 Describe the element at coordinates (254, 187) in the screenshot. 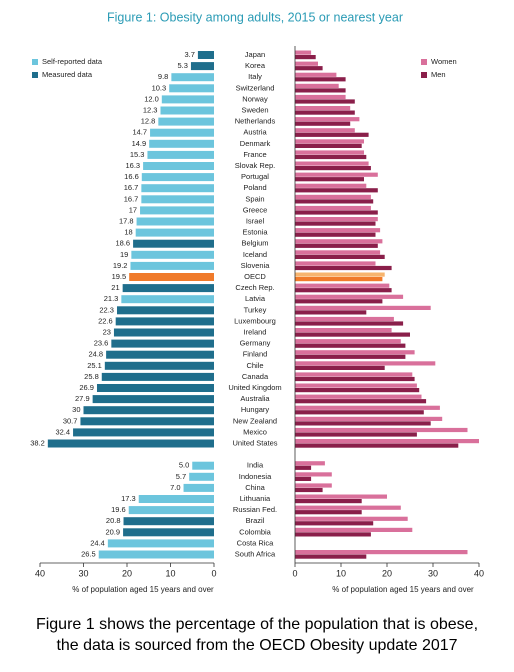

I see `category-label: Poland` at that location.